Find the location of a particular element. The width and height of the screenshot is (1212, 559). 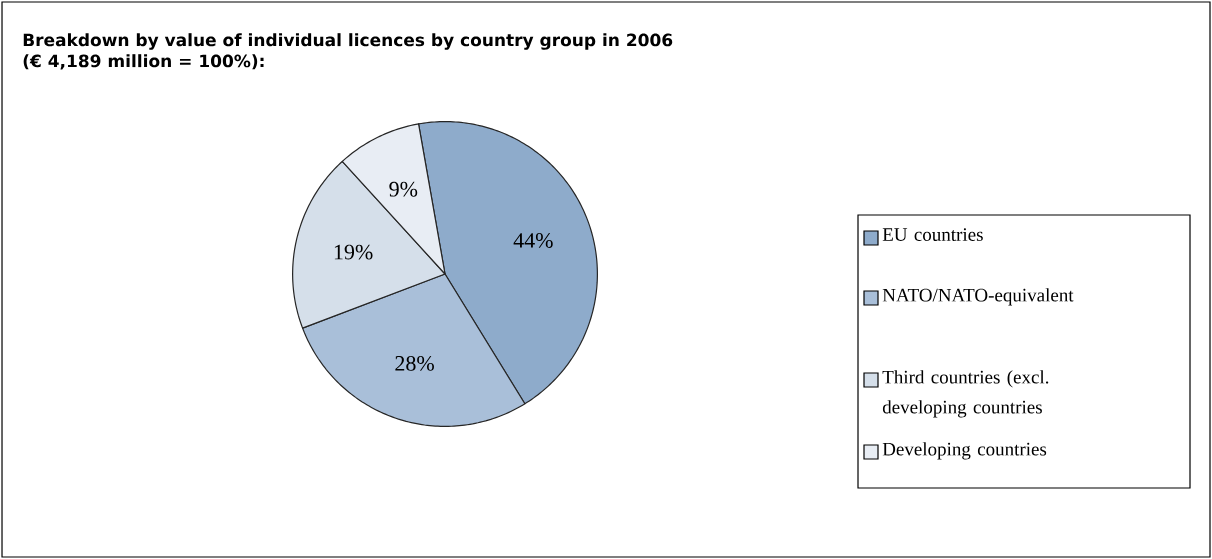

legend-label: NATO/NATO-equivalent is located at coordinates (978, 297).